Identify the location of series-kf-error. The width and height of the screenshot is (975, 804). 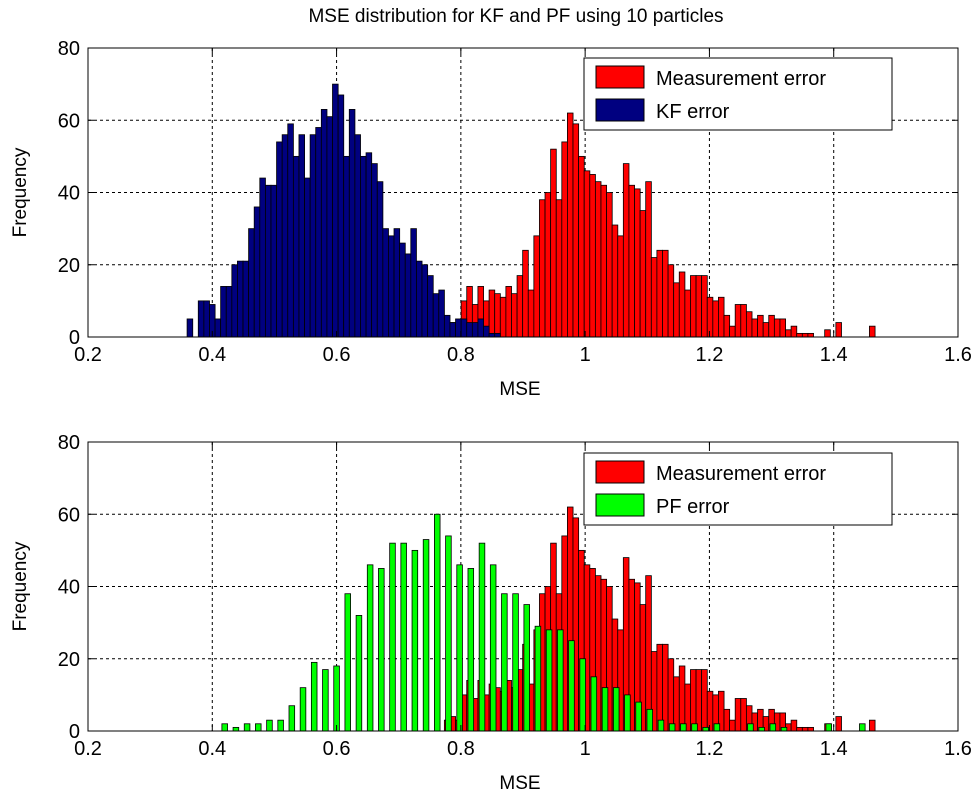
(343, 210).